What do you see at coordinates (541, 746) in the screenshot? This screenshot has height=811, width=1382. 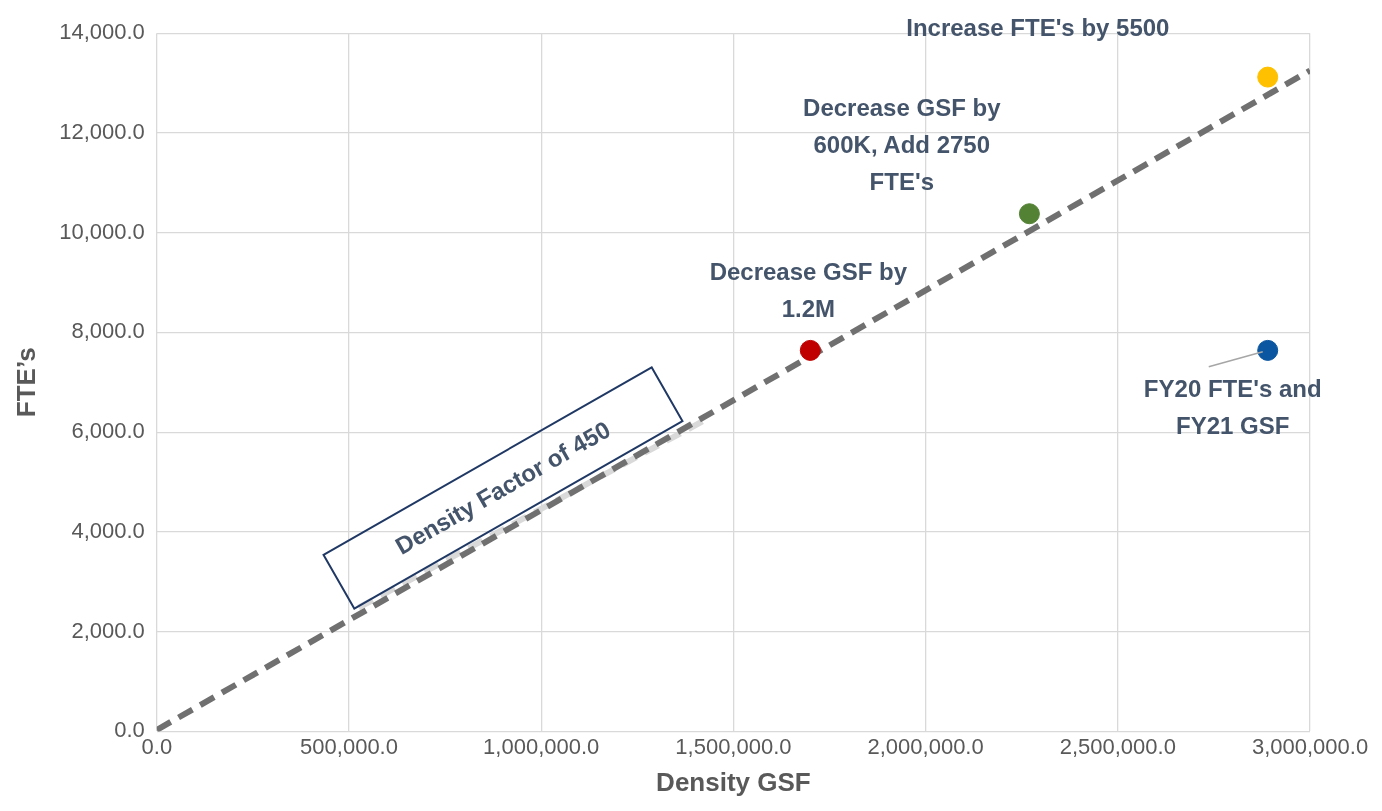 I see `x-tick-label: 1,000,000.0` at bounding box center [541, 746].